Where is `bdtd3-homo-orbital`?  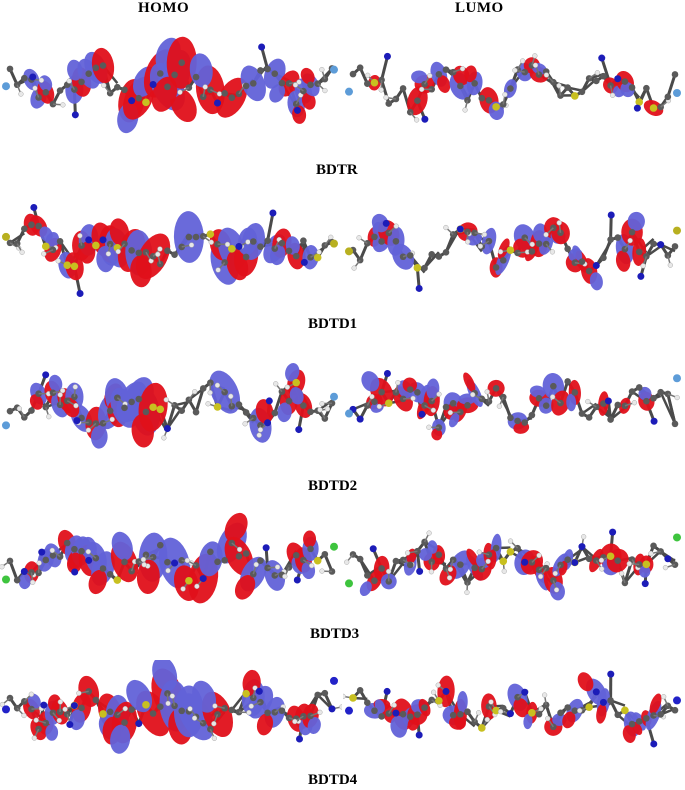
bdtd3-homo-orbital is located at coordinates (169, 558).